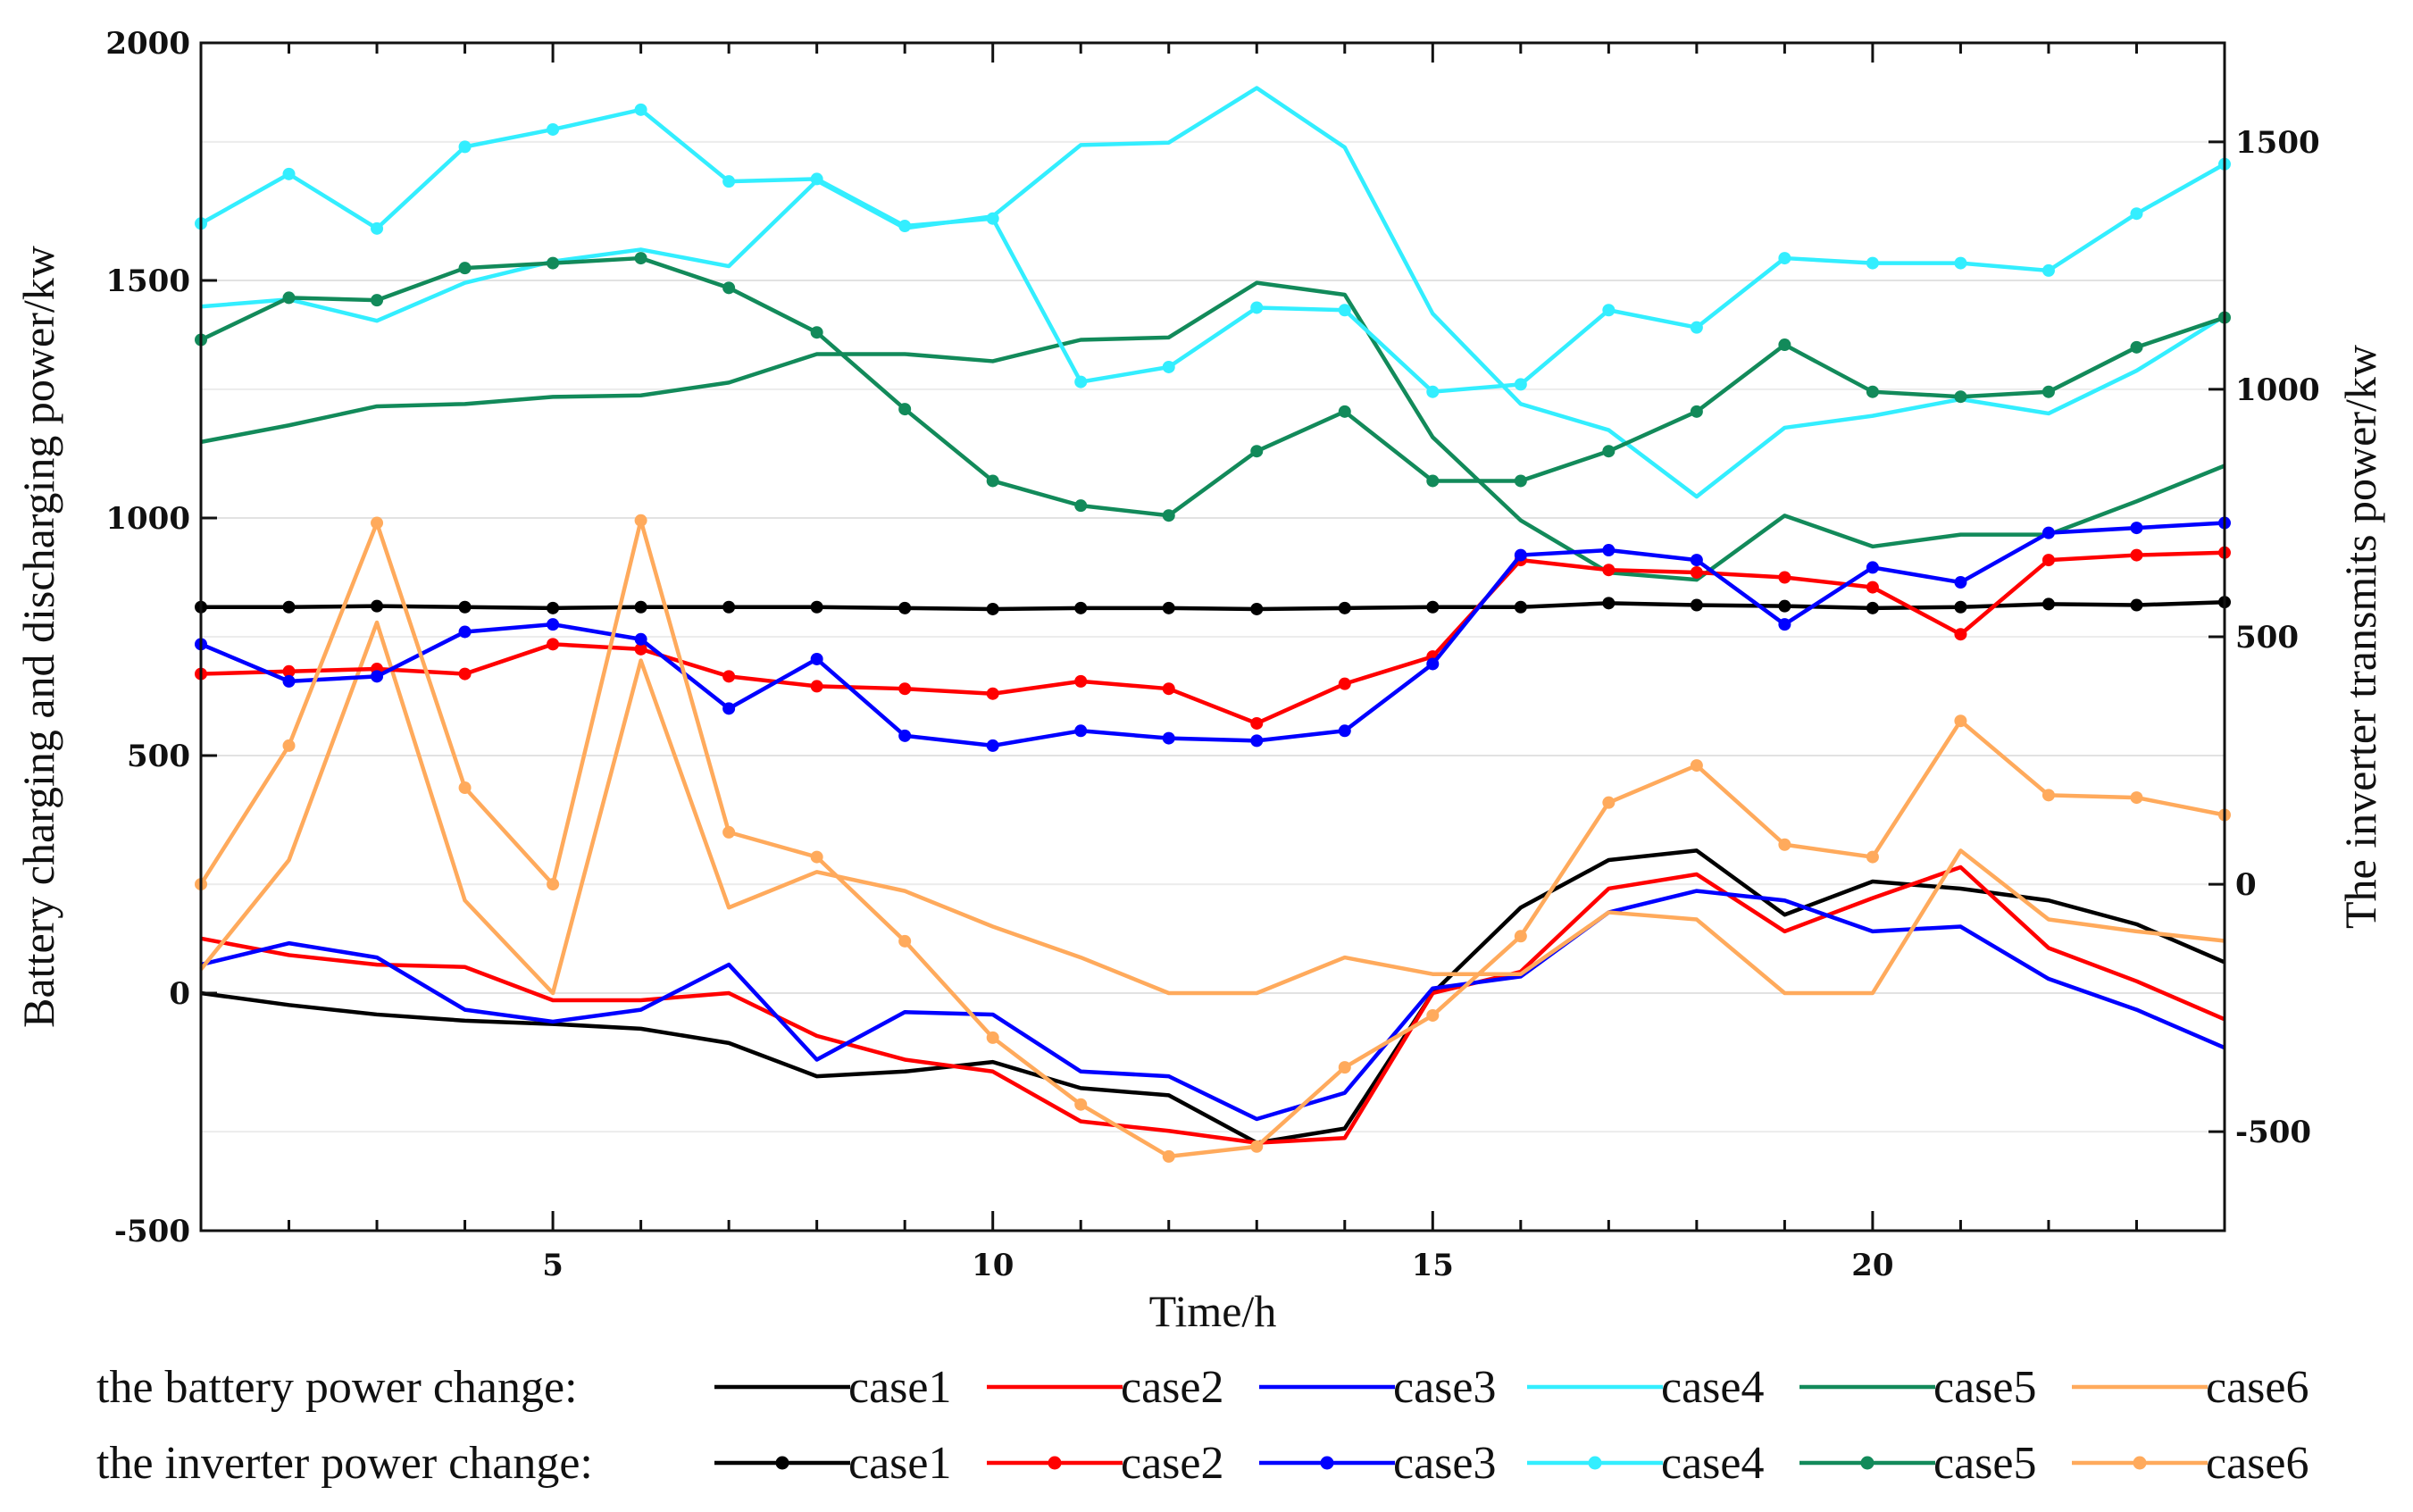  What do you see at coordinates (899, 1463) in the screenshot?
I see `inverter-legend-label-case1: case1` at bounding box center [899, 1463].